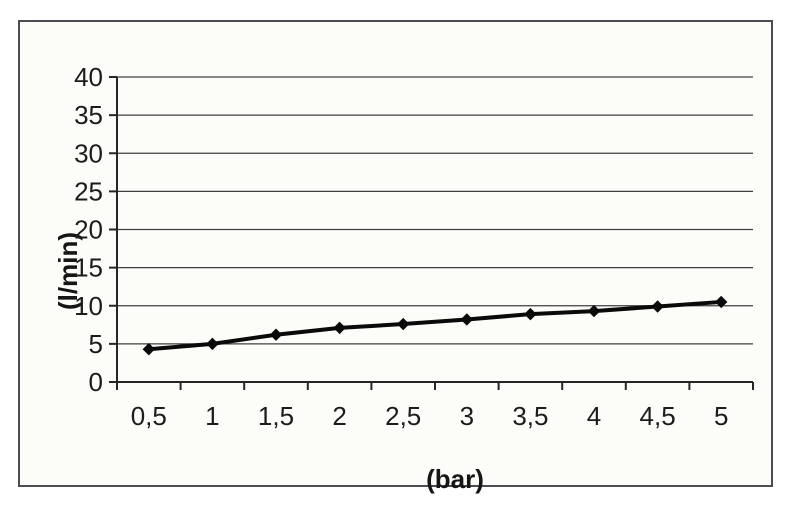 This screenshot has height=515, width=800. What do you see at coordinates (88, 153) in the screenshot?
I see `y-tick-label-30: 30` at bounding box center [88, 153].